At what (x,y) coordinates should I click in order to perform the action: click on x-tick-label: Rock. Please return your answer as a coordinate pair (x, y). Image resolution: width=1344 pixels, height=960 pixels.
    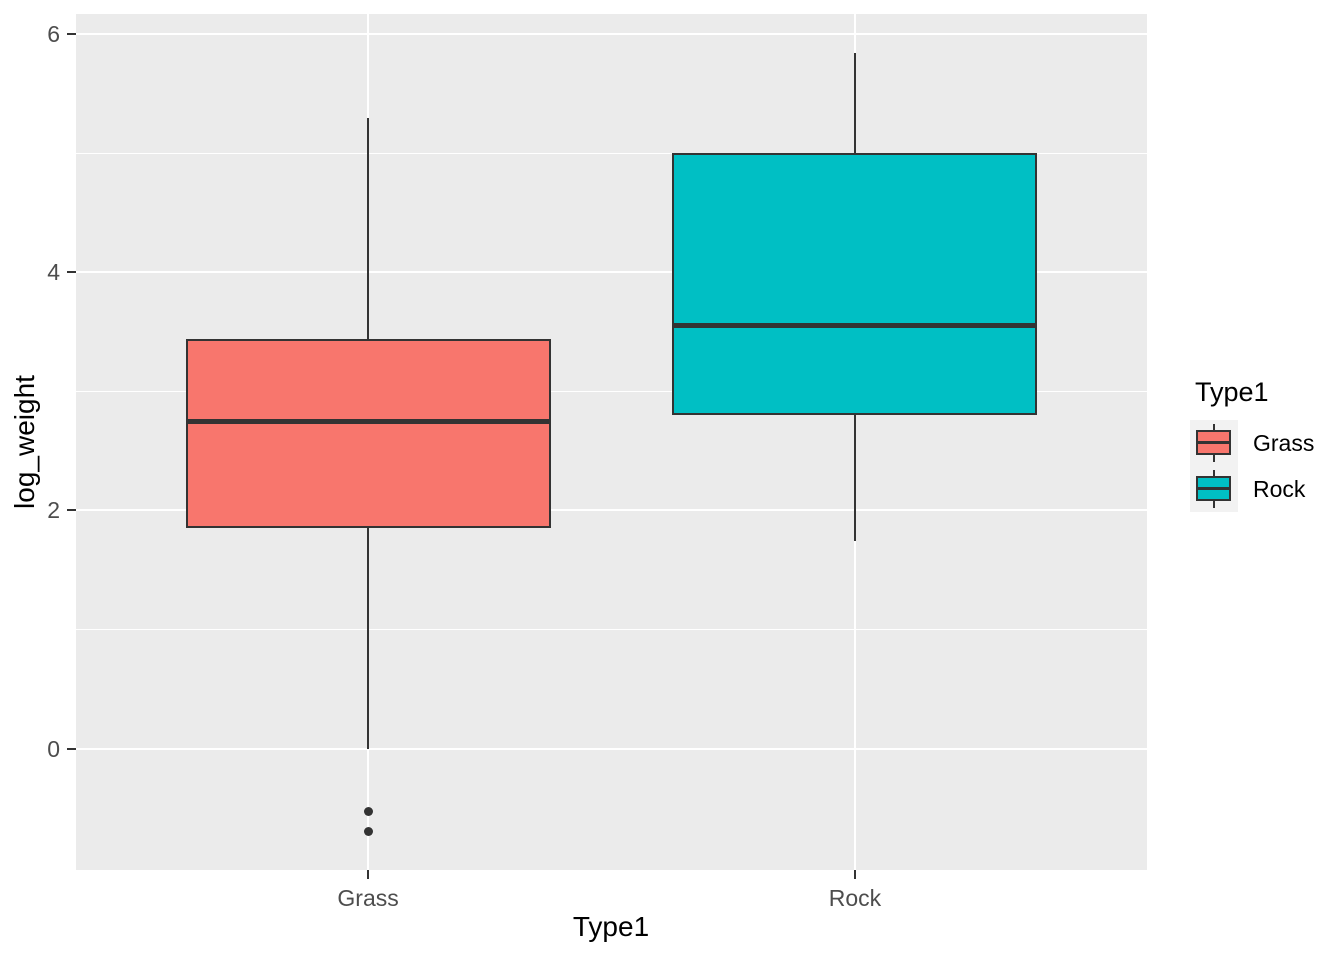
    Looking at the image, I should click on (855, 898).